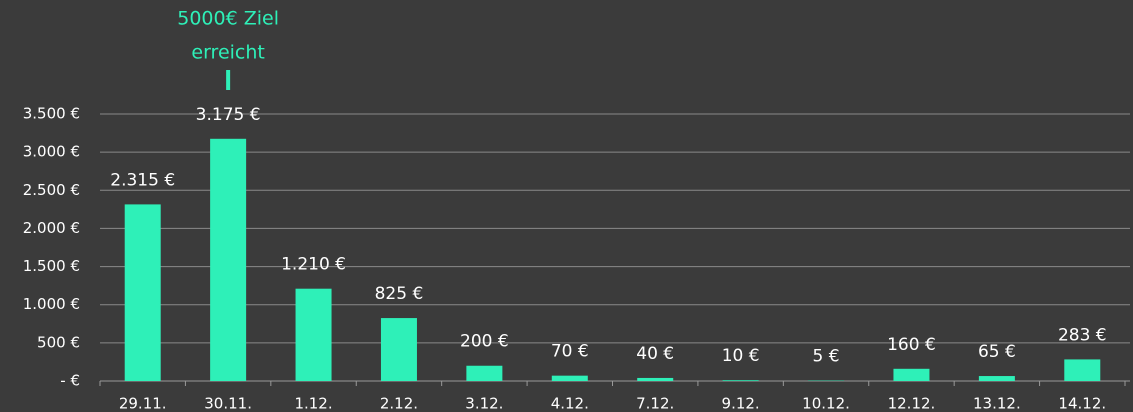 Image resolution: width=1133 pixels, height=412 pixels. What do you see at coordinates (997, 352) in the screenshot?
I see `value-label: 65 €` at bounding box center [997, 352].